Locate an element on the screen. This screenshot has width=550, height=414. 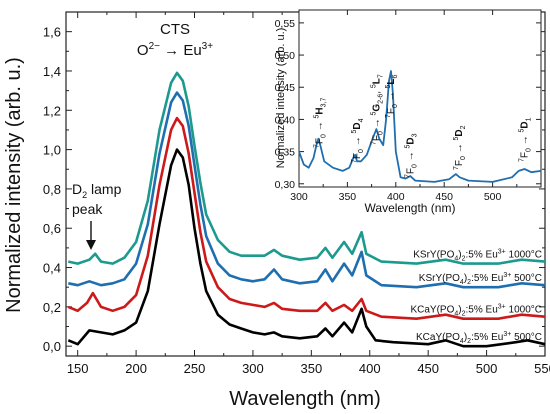
y-tick-label: 1,0 is located at coordinates (52, 150).